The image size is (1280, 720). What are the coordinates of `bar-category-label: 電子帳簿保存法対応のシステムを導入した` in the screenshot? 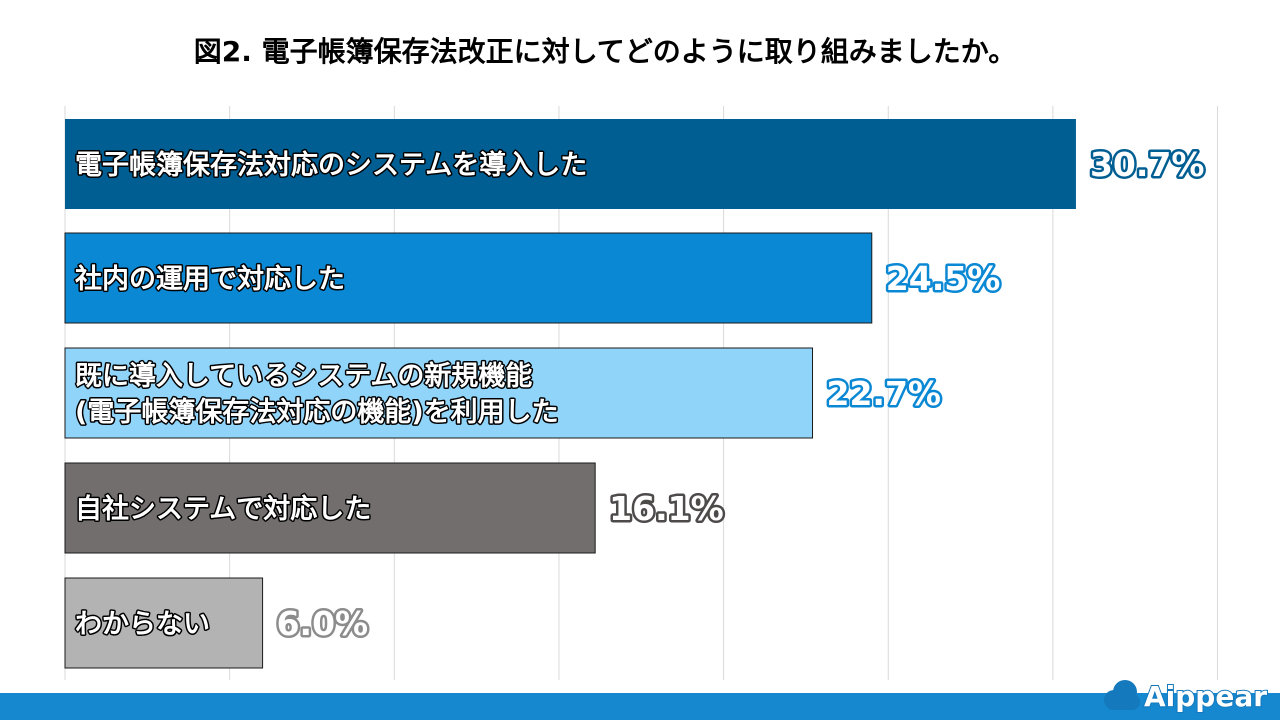 It's located at (331, 165).